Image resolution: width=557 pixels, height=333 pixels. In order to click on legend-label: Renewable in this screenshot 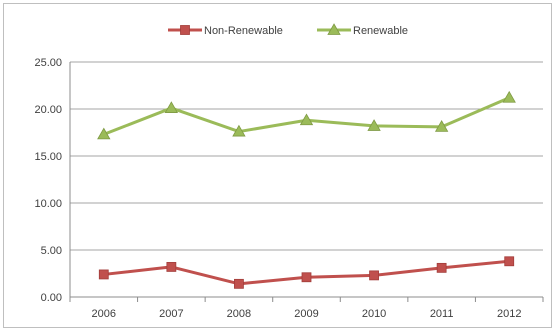, I will do `click(380, 31)`.